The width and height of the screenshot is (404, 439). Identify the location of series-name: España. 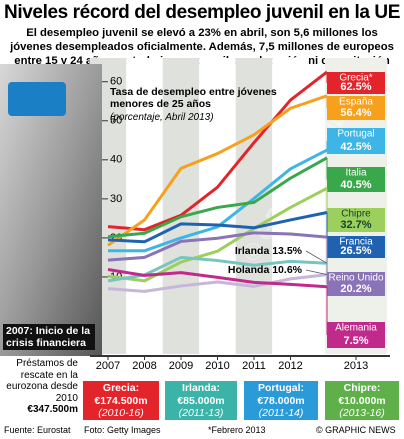
(356, 102).